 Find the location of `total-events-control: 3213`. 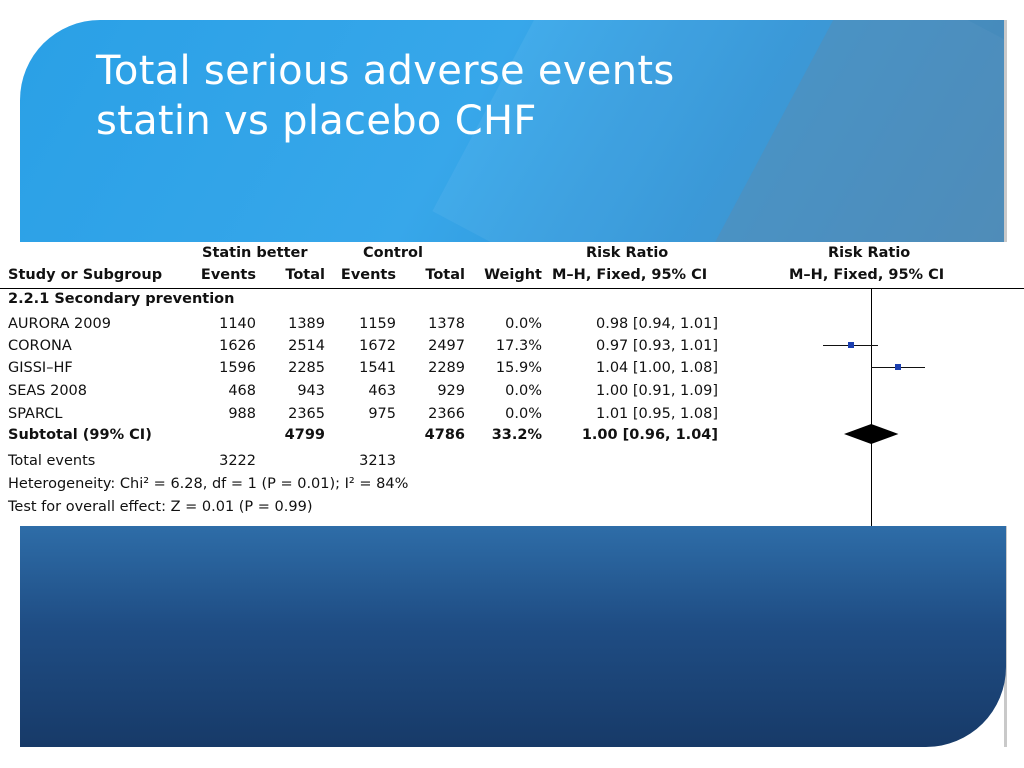

total-events-control: 3213 is located at coordinates (377, 461).